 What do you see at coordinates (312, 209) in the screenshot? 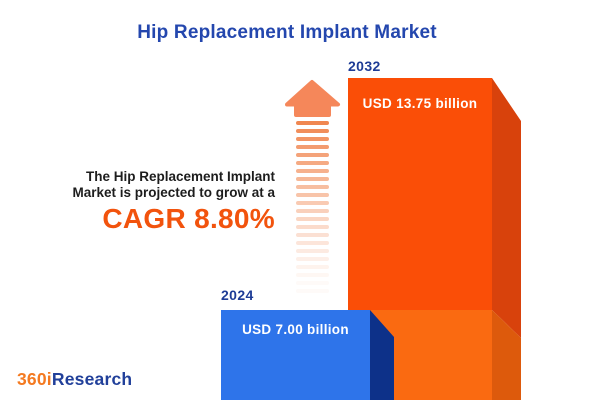
I see `arrow-stem-stripes` at bounding box center [312, 209].